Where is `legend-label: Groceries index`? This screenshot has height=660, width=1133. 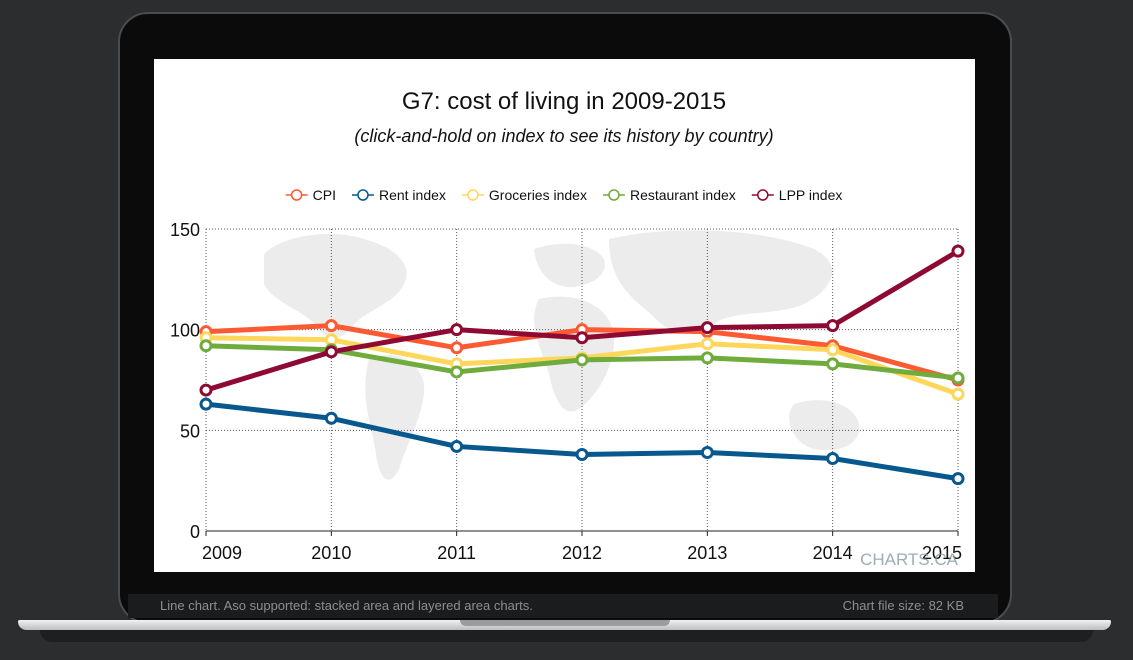 legend-label: Groceries index is located at coordinates (538, 195).